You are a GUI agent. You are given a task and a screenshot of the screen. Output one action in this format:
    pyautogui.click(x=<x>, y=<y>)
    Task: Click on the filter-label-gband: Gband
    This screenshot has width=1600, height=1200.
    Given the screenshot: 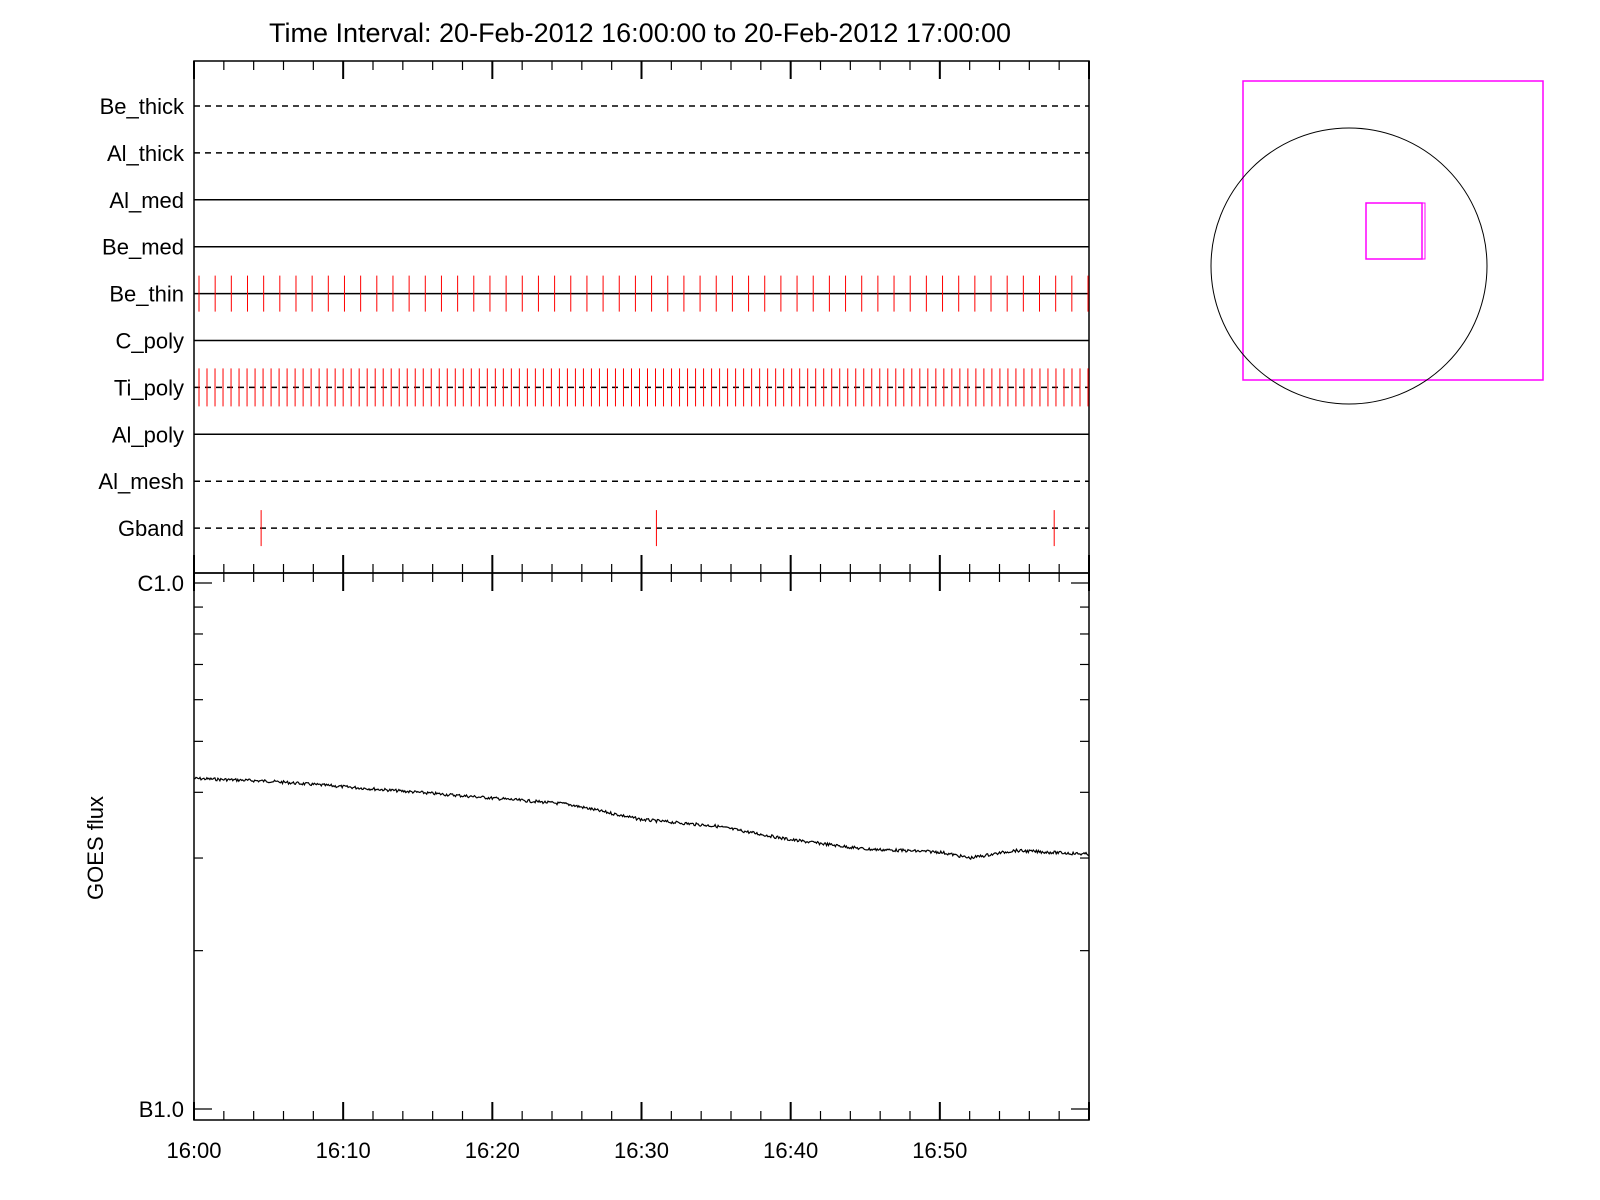 What is the action you would take?
    pyautogui.click(x=151, y=528)
    